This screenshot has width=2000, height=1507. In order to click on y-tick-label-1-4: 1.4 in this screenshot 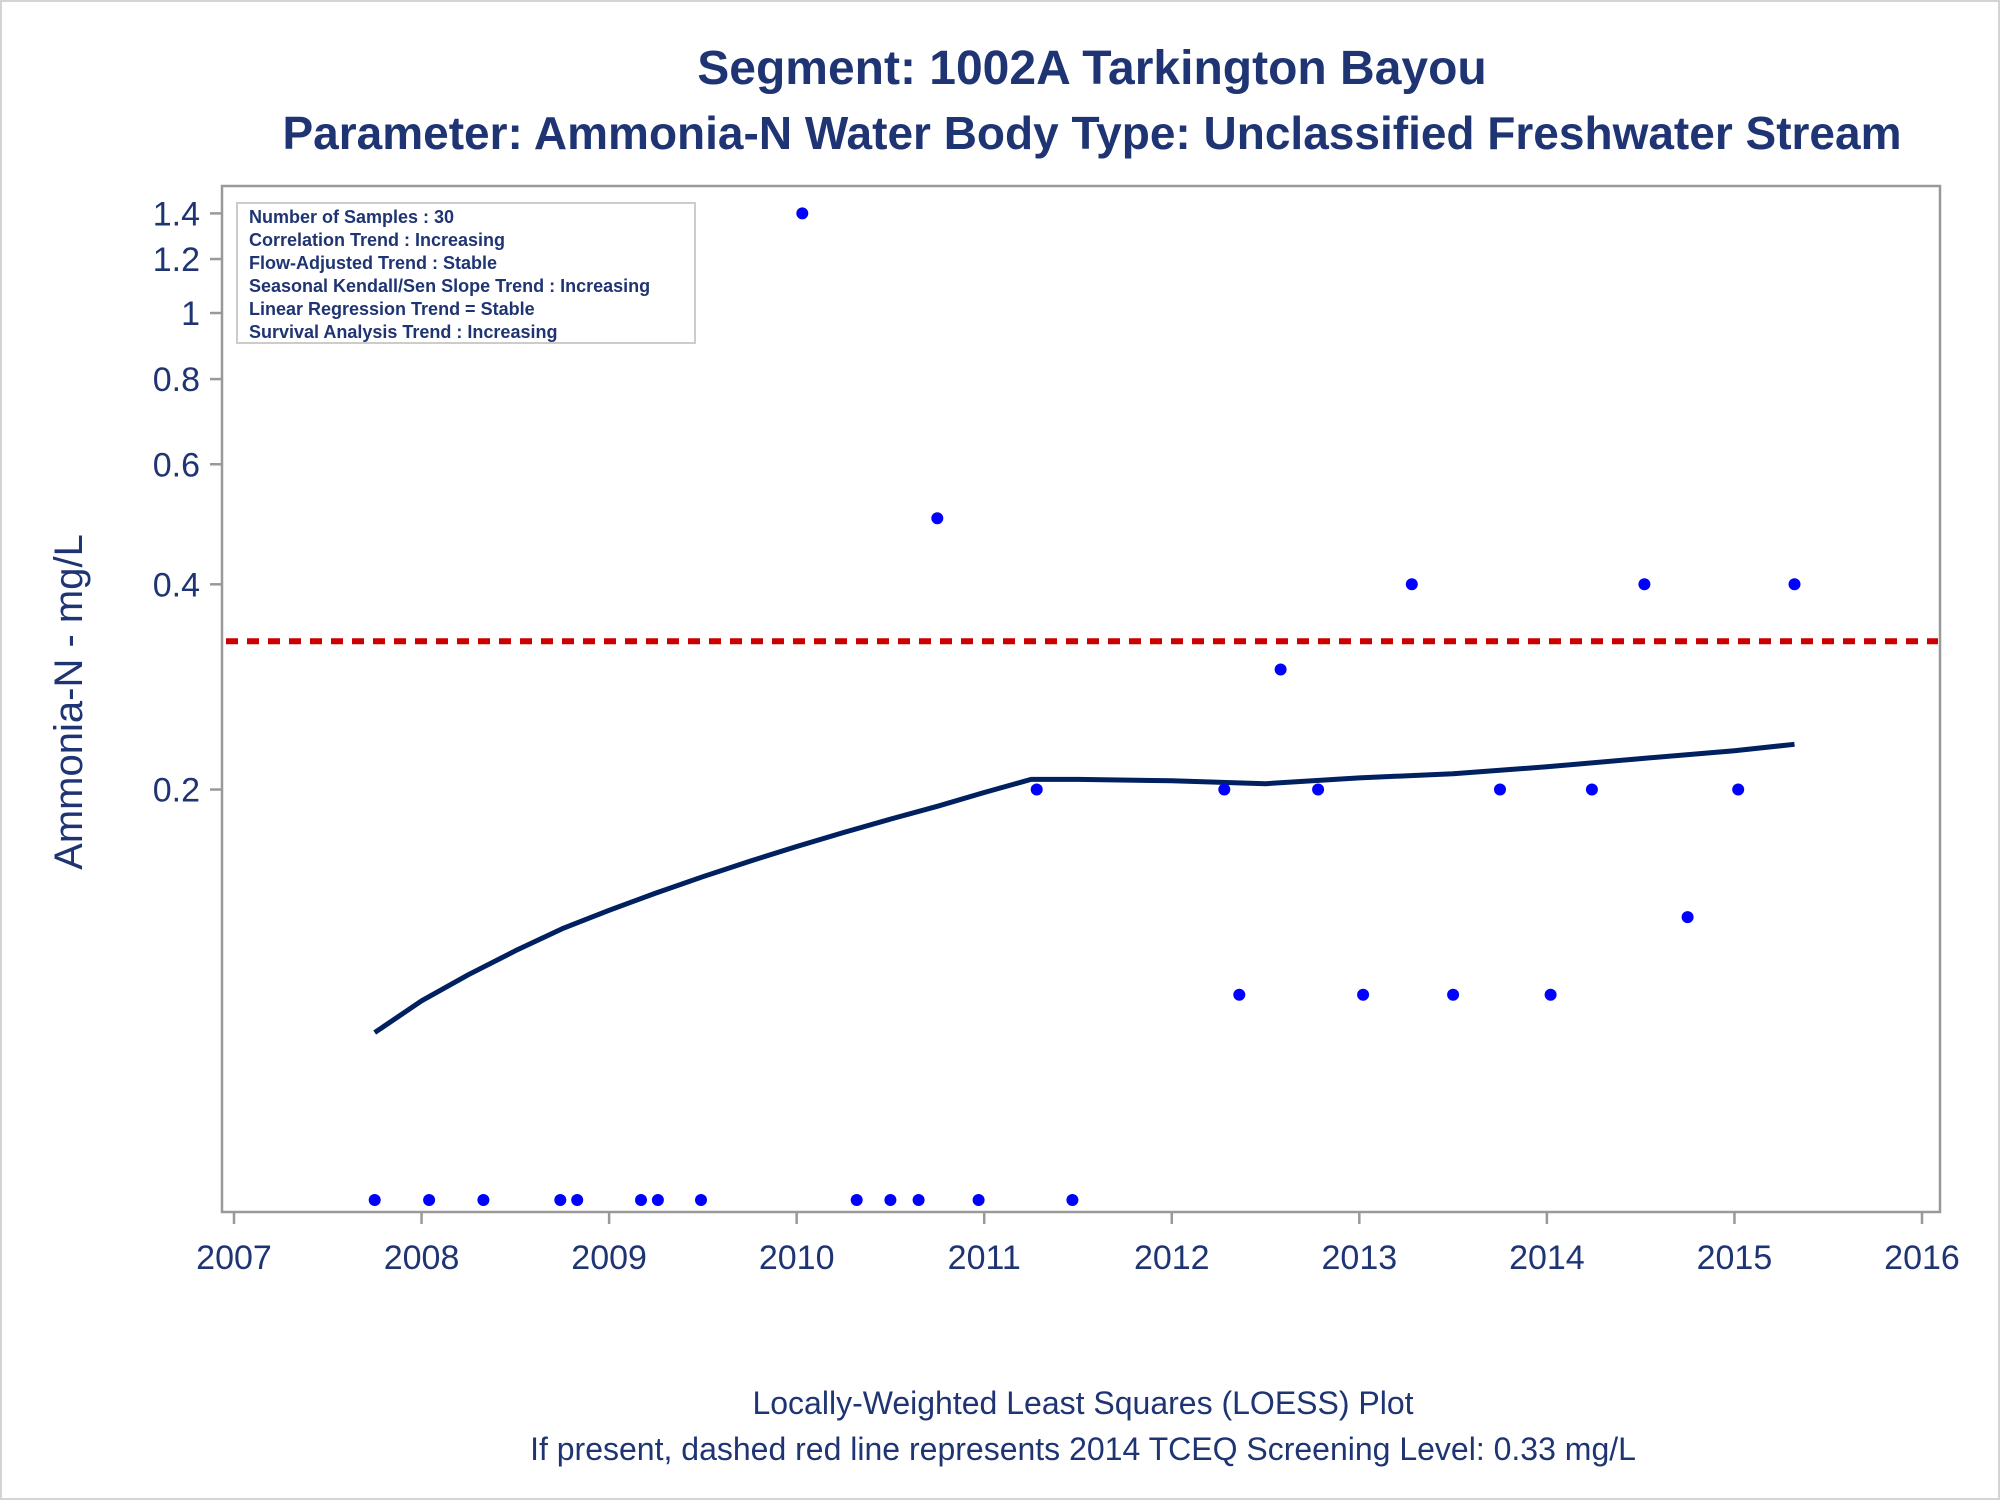, I will do `click(176, 214)`.